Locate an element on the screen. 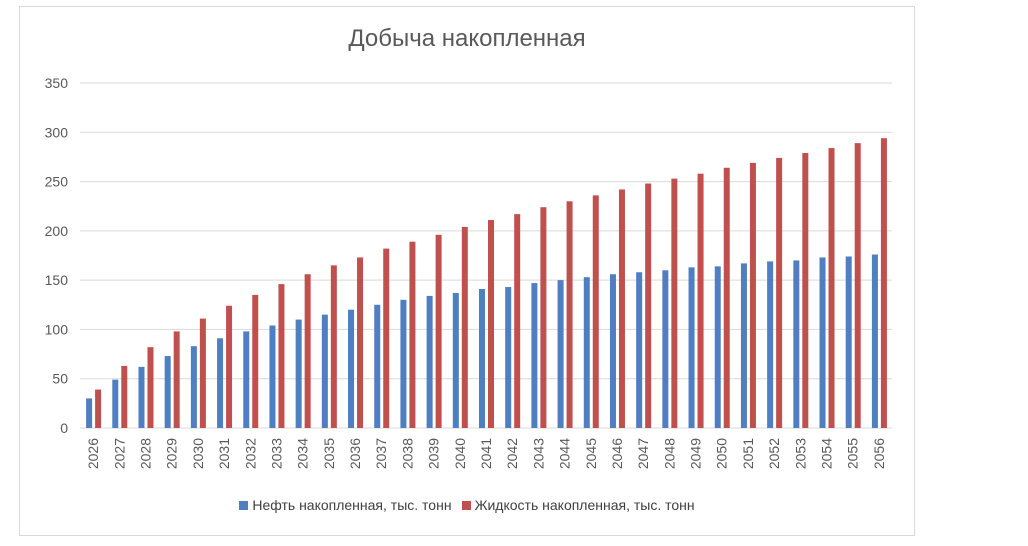 The width and height of the screenshot is (1028, 546). x-tick-label: 2047 is located at coordinates (643, 453).